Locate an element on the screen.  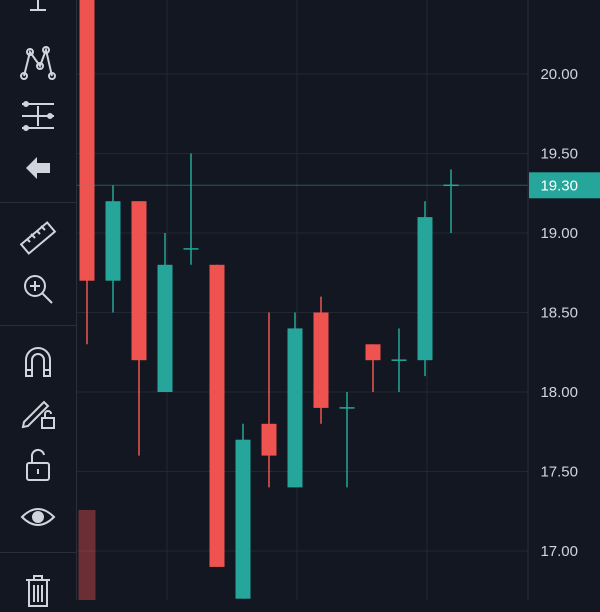
volume-bars is located at coordinates (87, 555).